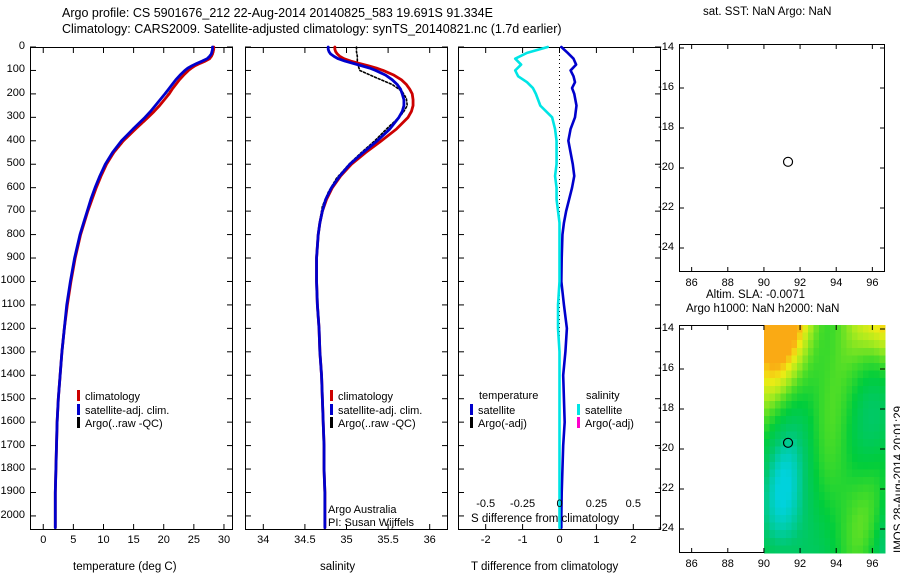  I want to click on depth-tick-label: 100, so click(15, 69).